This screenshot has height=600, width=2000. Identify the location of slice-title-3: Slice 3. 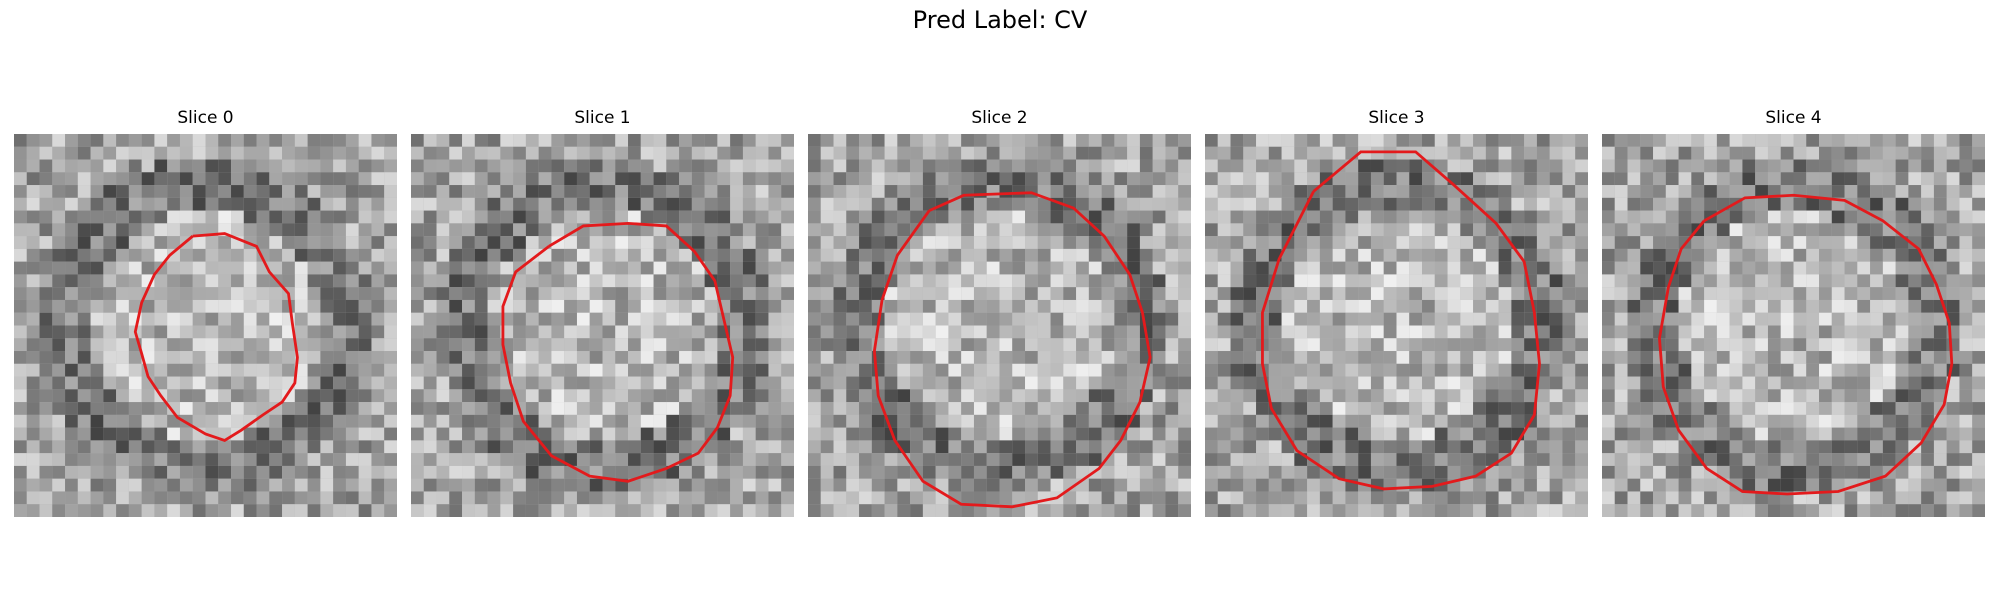
(1396, 118).